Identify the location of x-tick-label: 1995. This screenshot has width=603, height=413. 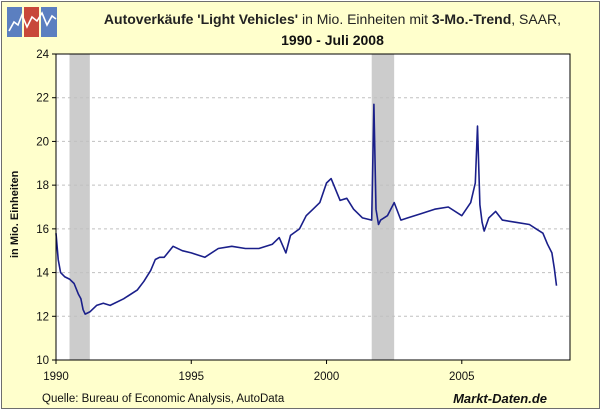
(191, 377).